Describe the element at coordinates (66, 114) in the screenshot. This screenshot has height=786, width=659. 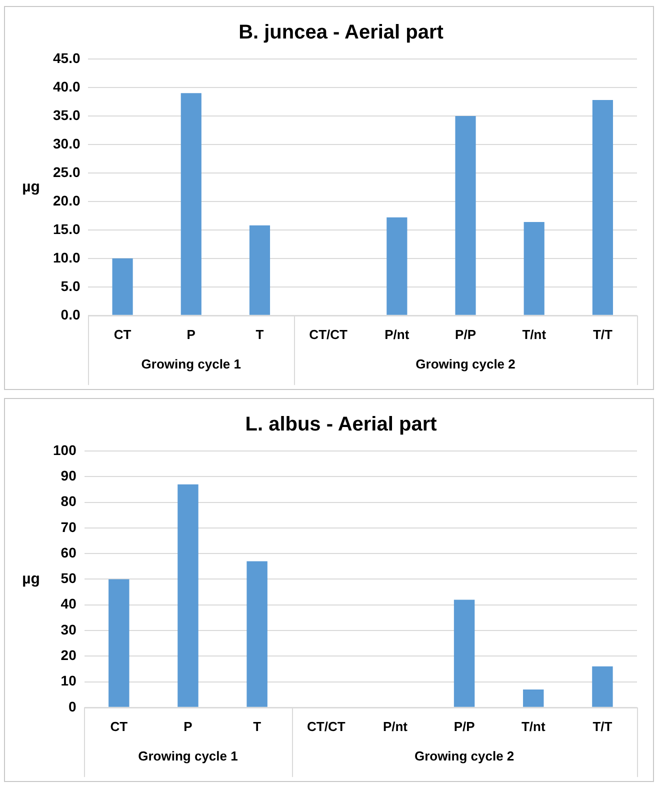
I see `y-tick-label: 35.0` at that location.